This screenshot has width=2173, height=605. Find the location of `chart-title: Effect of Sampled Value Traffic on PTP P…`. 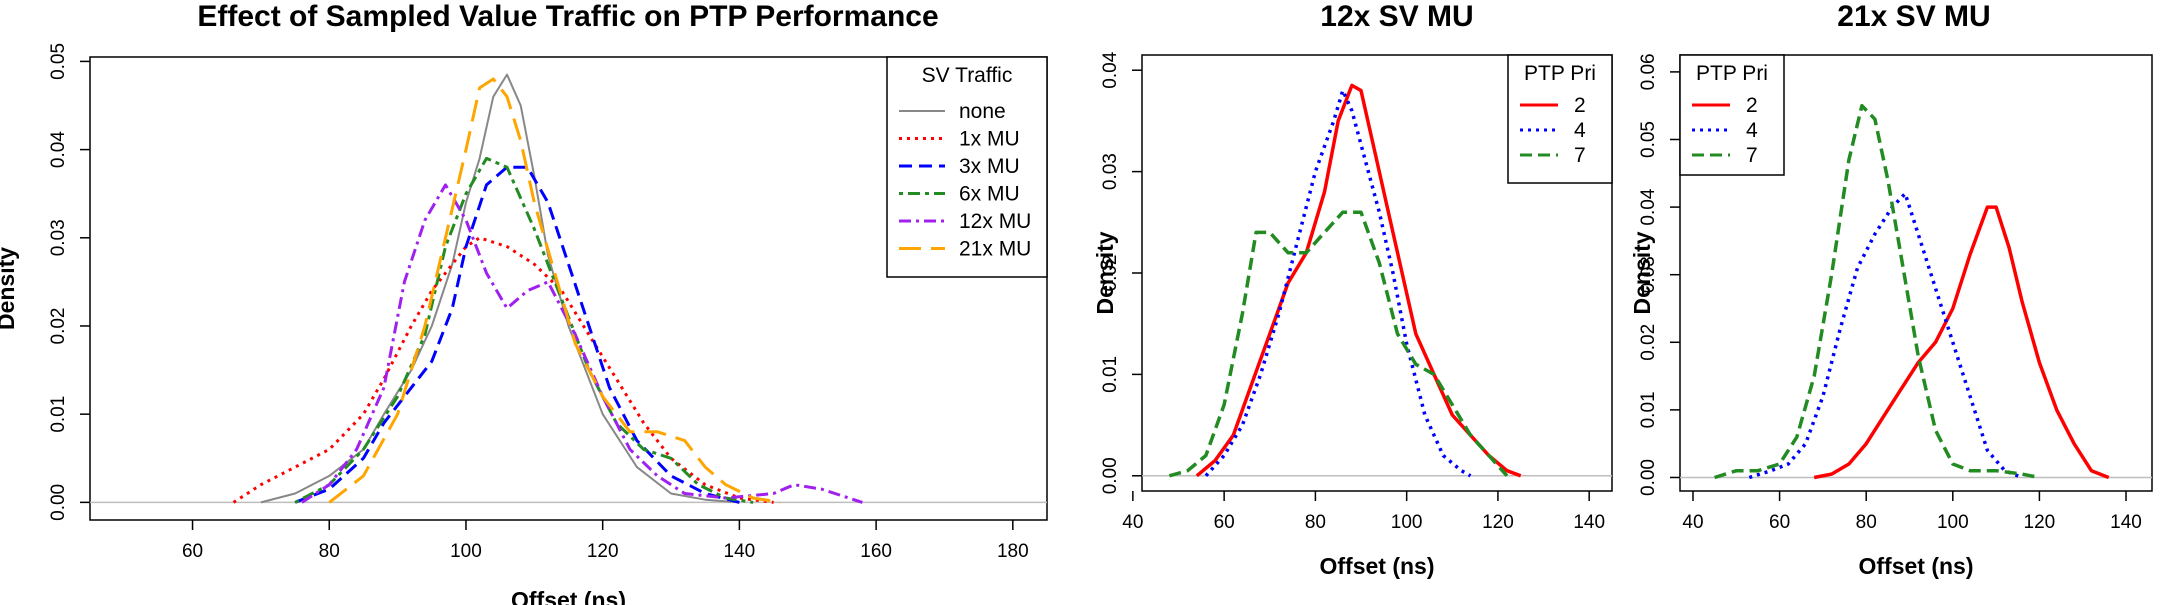

chart-title: Effect of Sampled Value Traffic on PTP P… is located at coordinates (567, 16).